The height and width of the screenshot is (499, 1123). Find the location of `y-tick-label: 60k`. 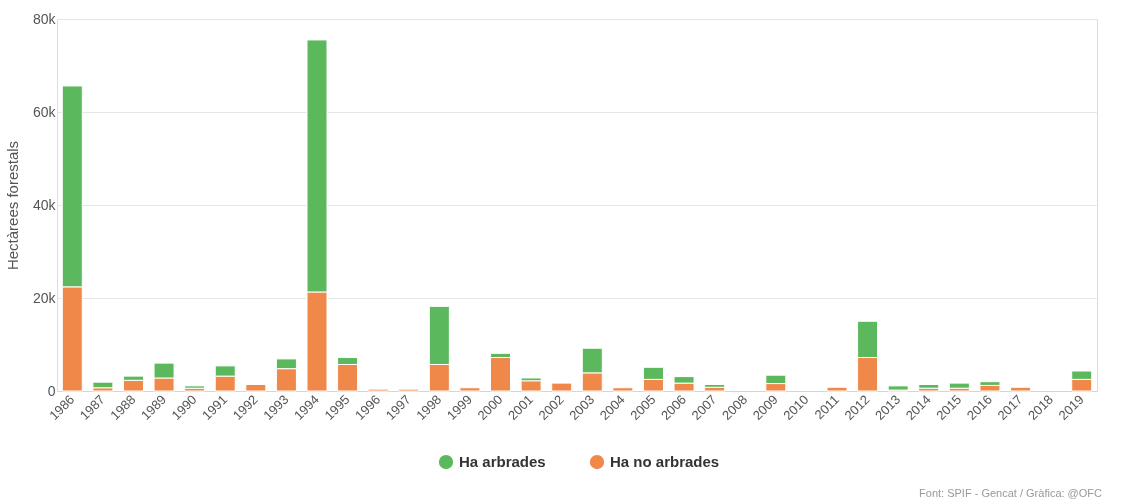

y-tick-label: 60k is located at coordinates (44, 111).